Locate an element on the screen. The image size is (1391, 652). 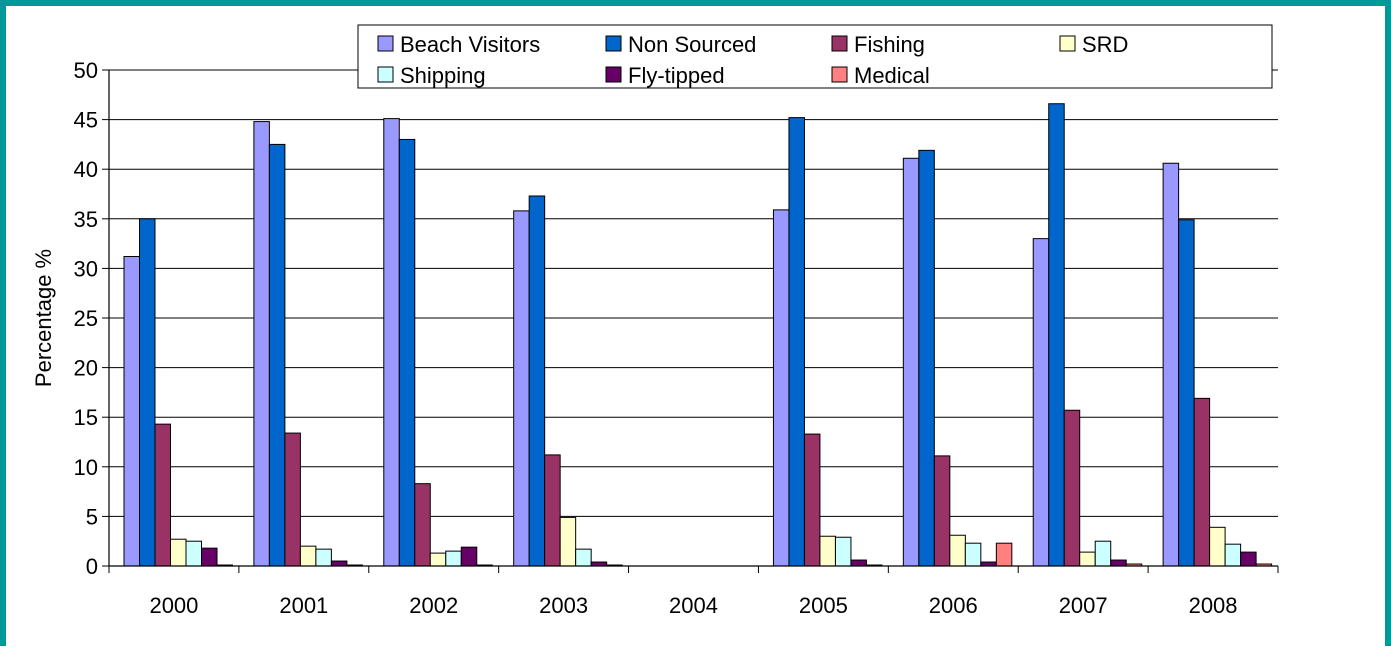
legend-label: Non Sourced is located at coordinates (692, 44).